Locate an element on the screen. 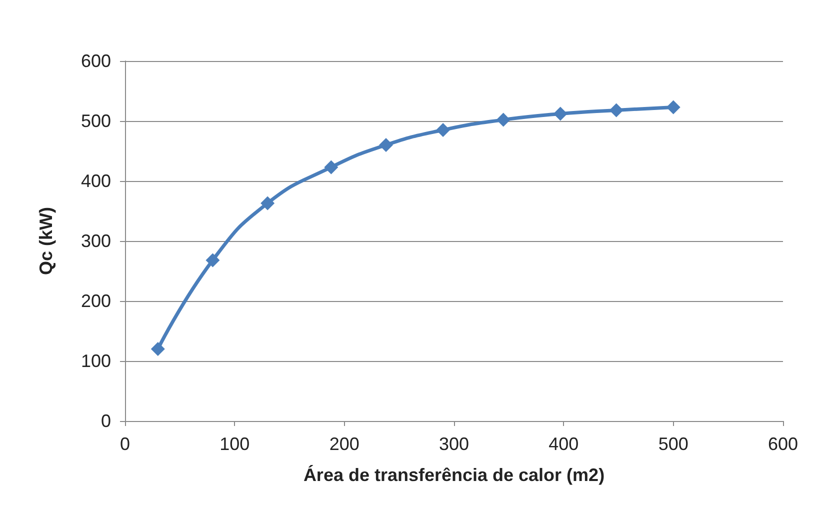 Image resolution: width=834 pixels, height=516 pixels. y-tick-label: 400 is located at coordinates (95, 181).